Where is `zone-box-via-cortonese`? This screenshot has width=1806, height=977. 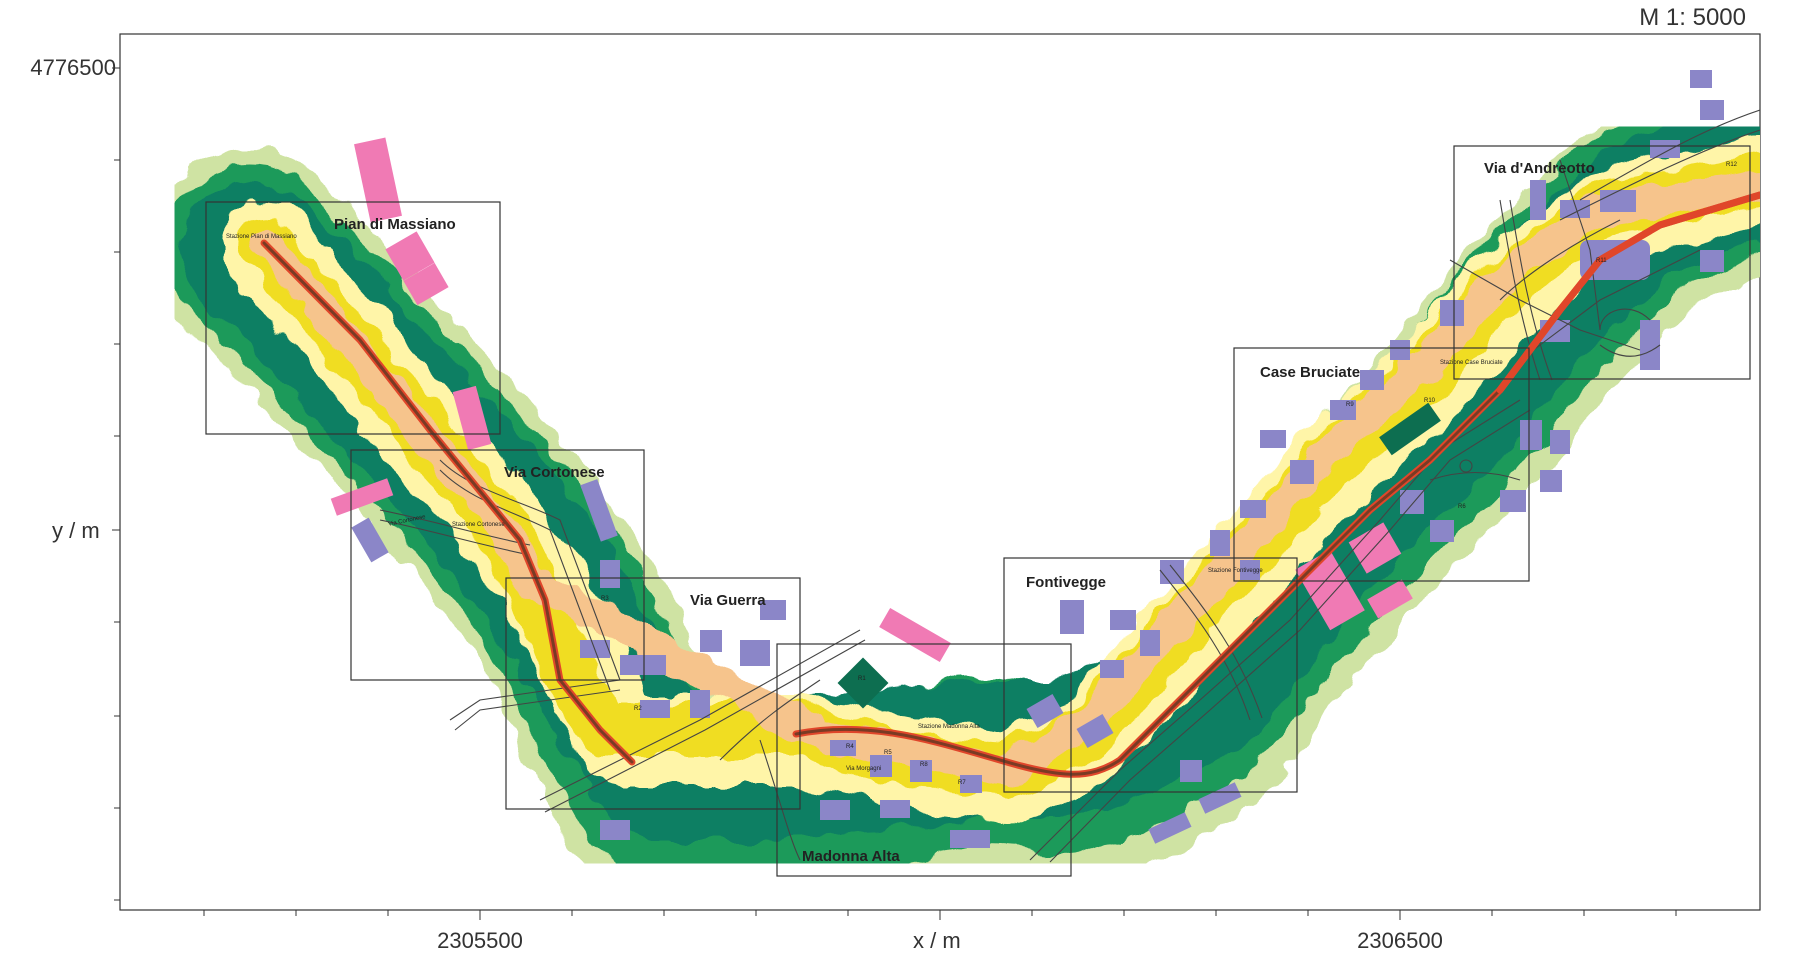 zone-box-via-cortonese is located at coordinates (497, 565).